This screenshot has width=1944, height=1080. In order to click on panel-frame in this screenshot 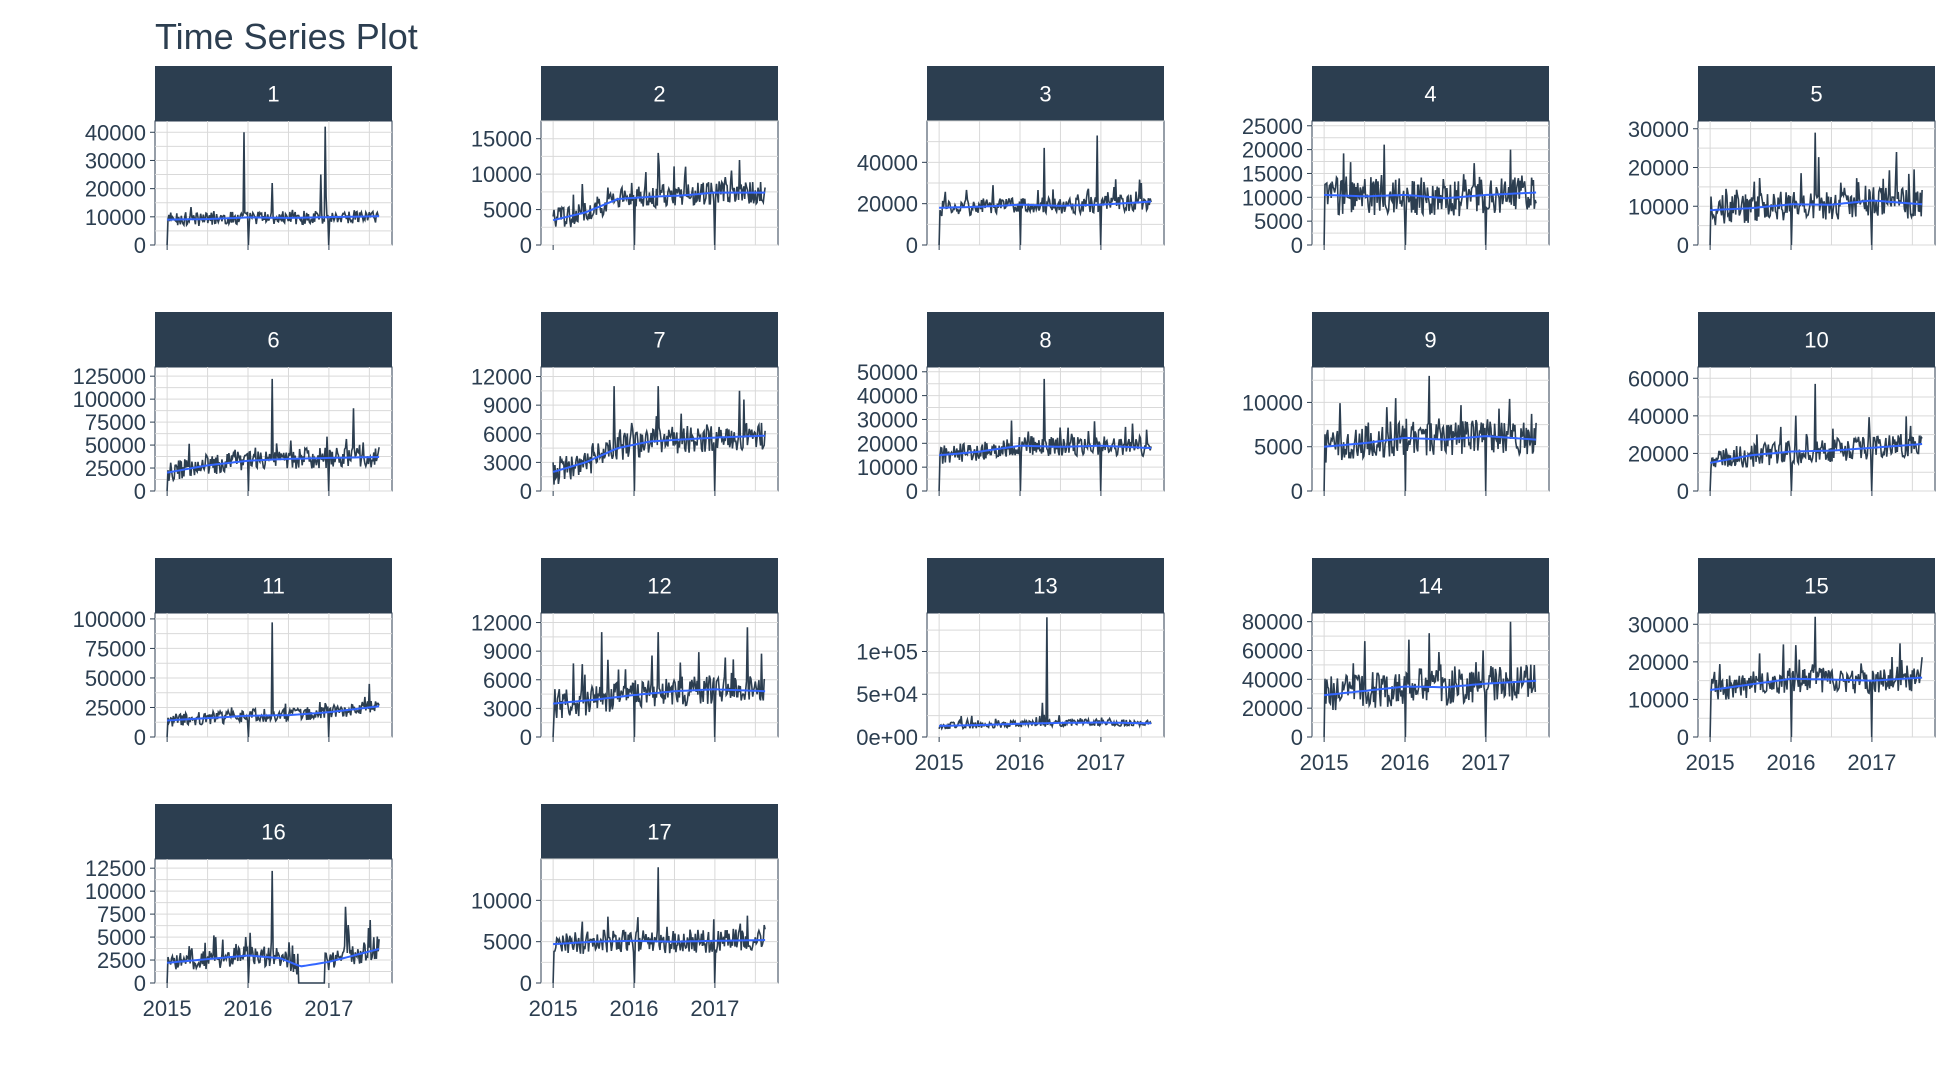, I will do `click(273, 183)`.